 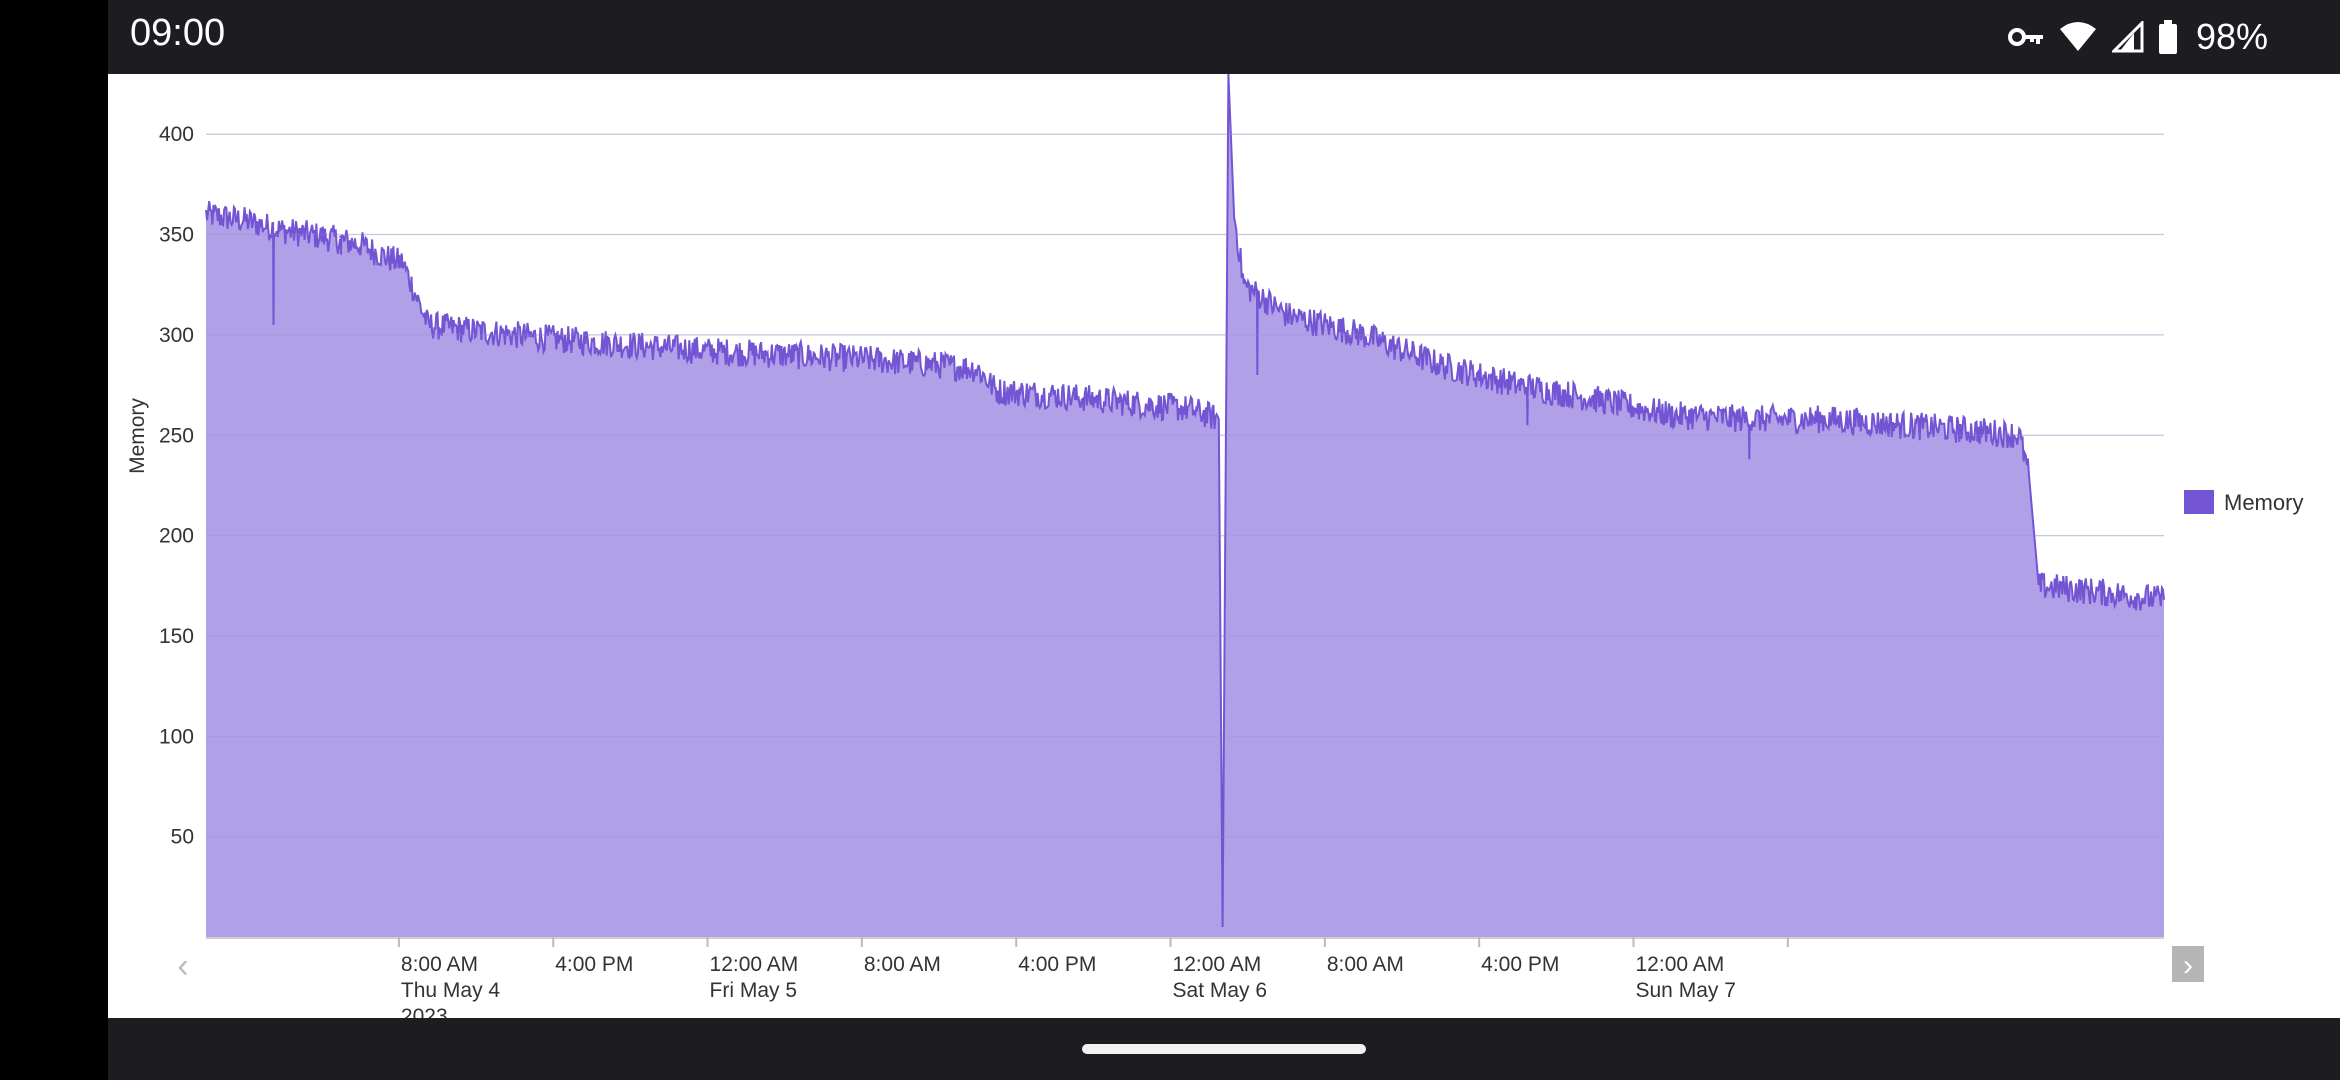 I want to click on x-tick-label-date: Fri May 5, so click(x=754, y=990).